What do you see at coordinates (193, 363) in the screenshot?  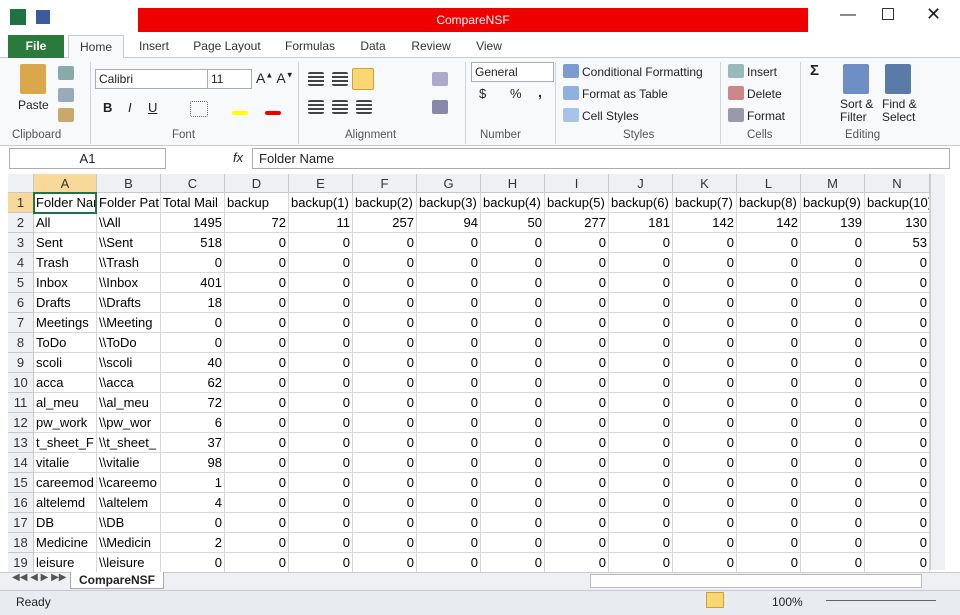 I see `cell: 40` at bounding box center [193, 363].